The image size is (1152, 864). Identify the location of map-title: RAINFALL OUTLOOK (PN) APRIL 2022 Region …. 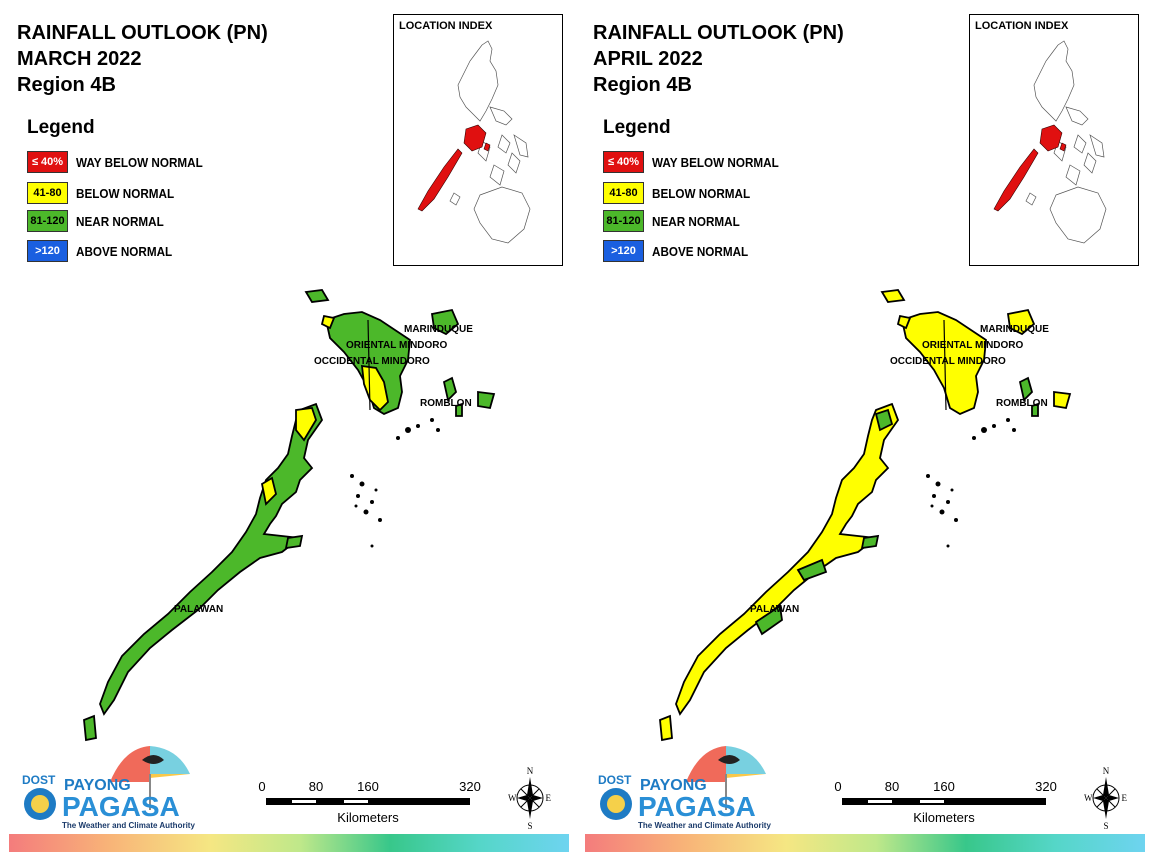
(718, 59).